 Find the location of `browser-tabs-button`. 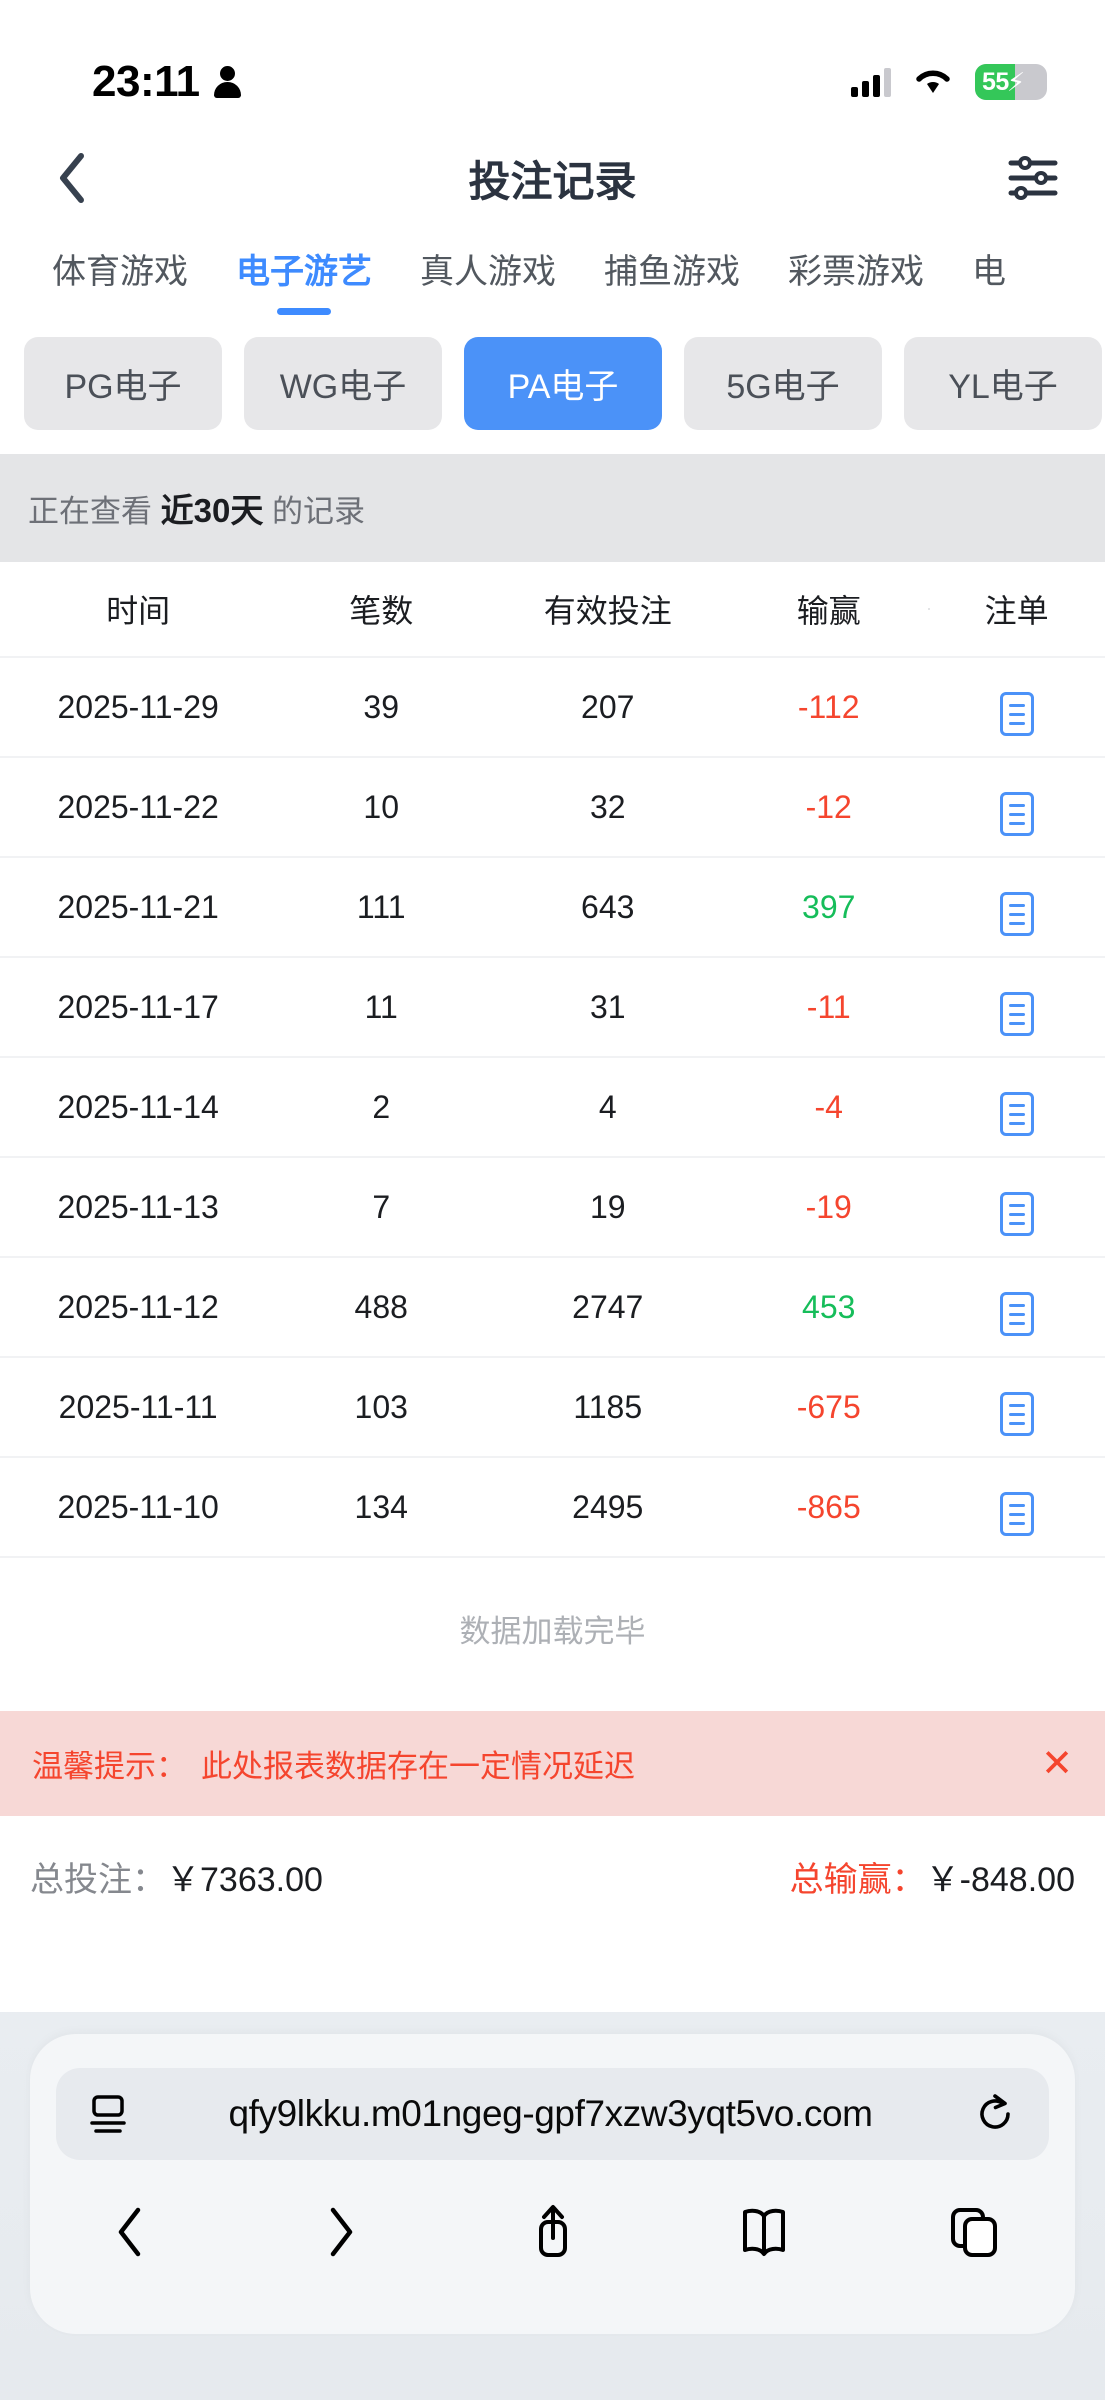

browser-tabs-button is located at coordinates (975, 2232).